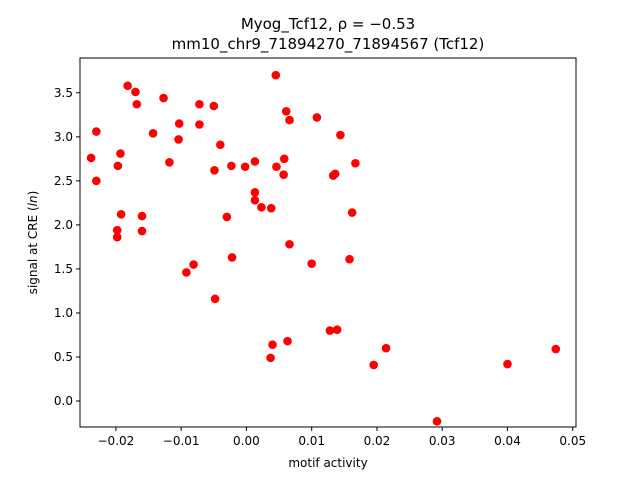 Image resolution: width=640 pixels, height=480 pixels. Describe the element at coordinates (63, 93) in the screenshot. I see `y-tick-label: 3.5` at that location.